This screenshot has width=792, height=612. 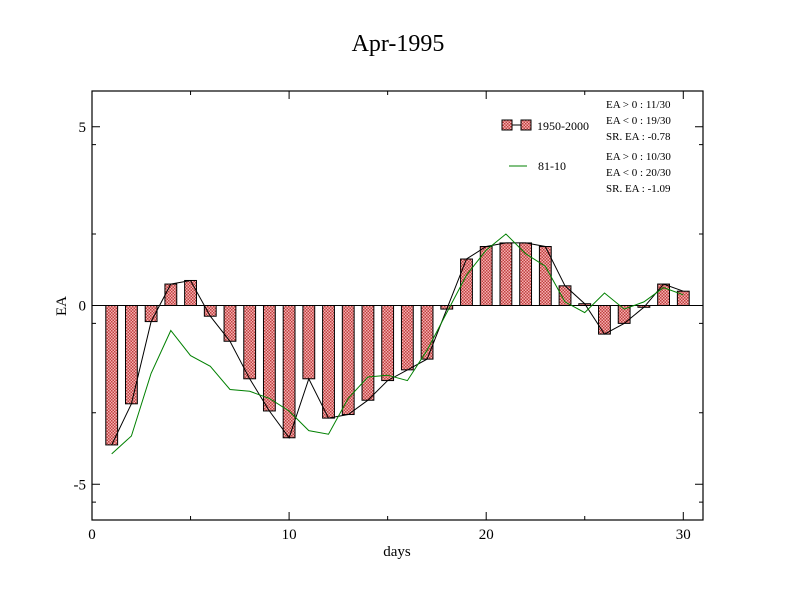 What do you see at coordinates (83, 307) in the screenshot?
I see `y-tick-label-0: 0` at bounding box center [83, 307].